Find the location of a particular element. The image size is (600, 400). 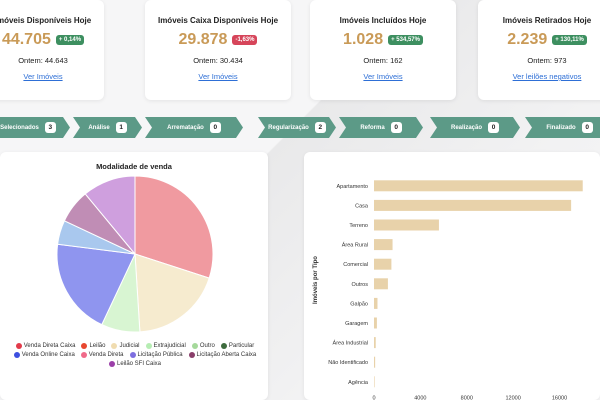

legend-item: Particular is located at coordinates (237, 346).